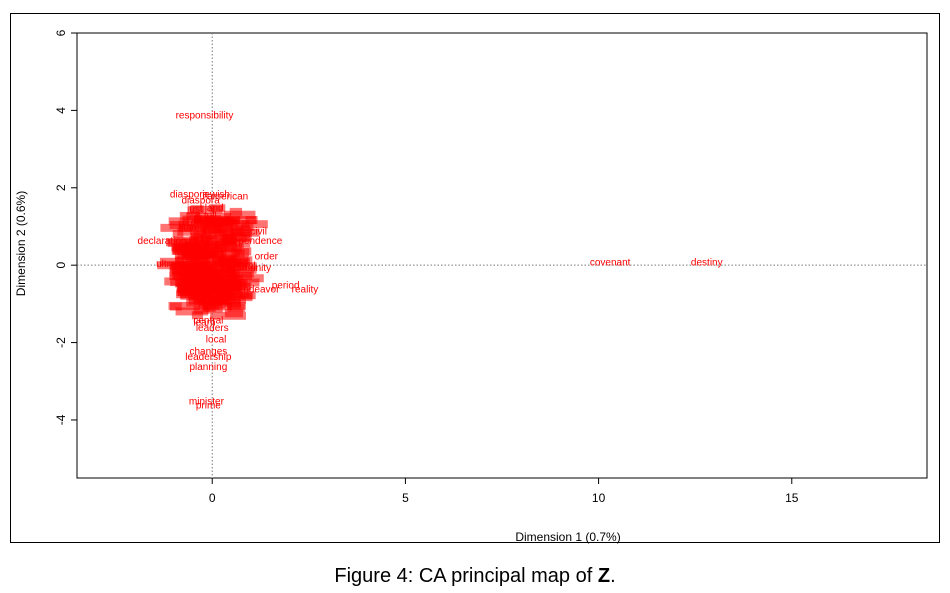 This screenshot has height=593, width=950. Describe the element at coordinates (466, 576) in the screenshot. I see `caption-prefix: Figure 4: CA principal map of` at that location.